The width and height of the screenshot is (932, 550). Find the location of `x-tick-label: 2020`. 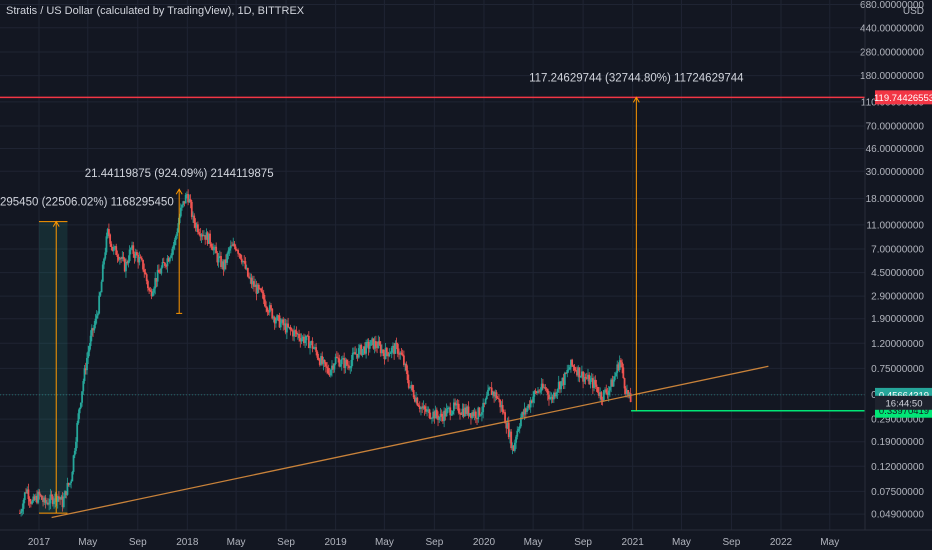

x-tick-label: 2020 is located at coordinates (484, 542).